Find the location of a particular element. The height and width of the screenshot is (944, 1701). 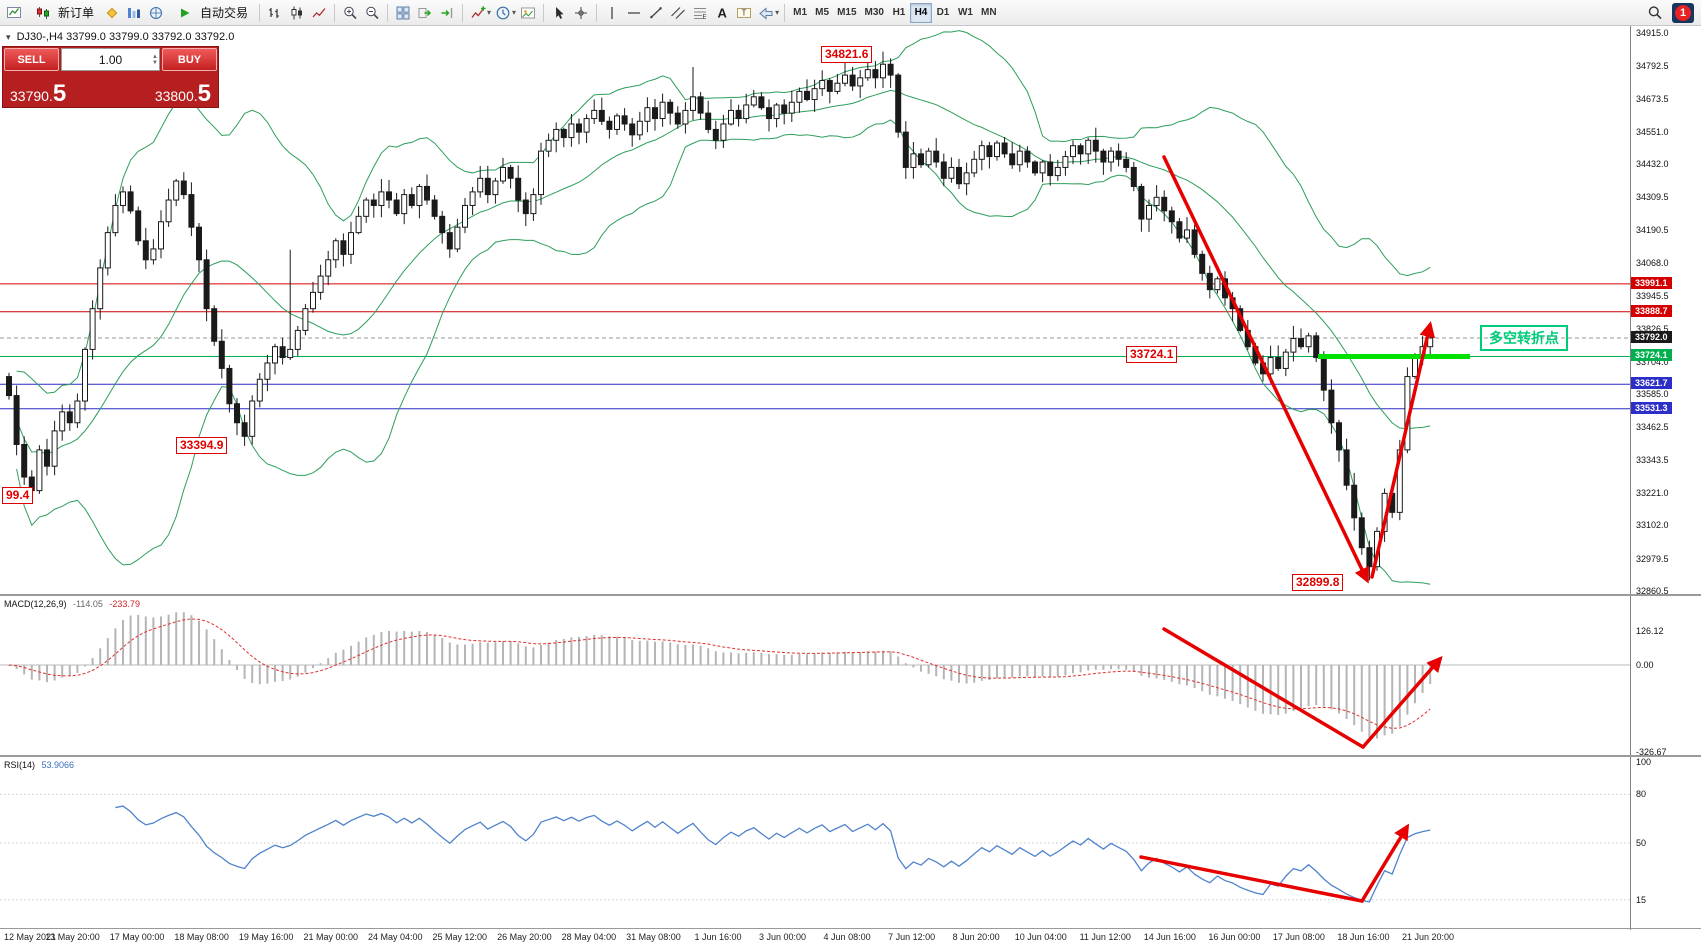

autotrade-button: 自动交易 is located at coordinates (211, 13).